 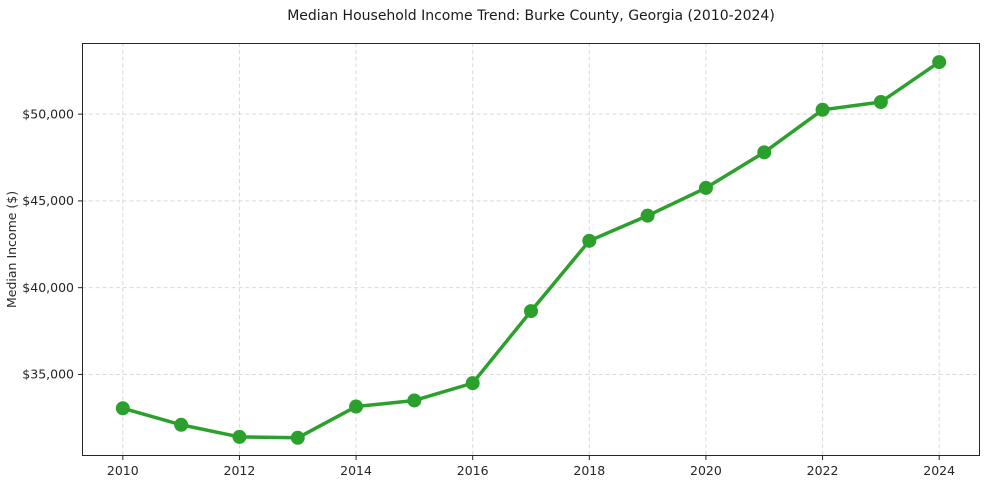 I want to click on y-tick-label: $50,000, so click(x=48, y=113).